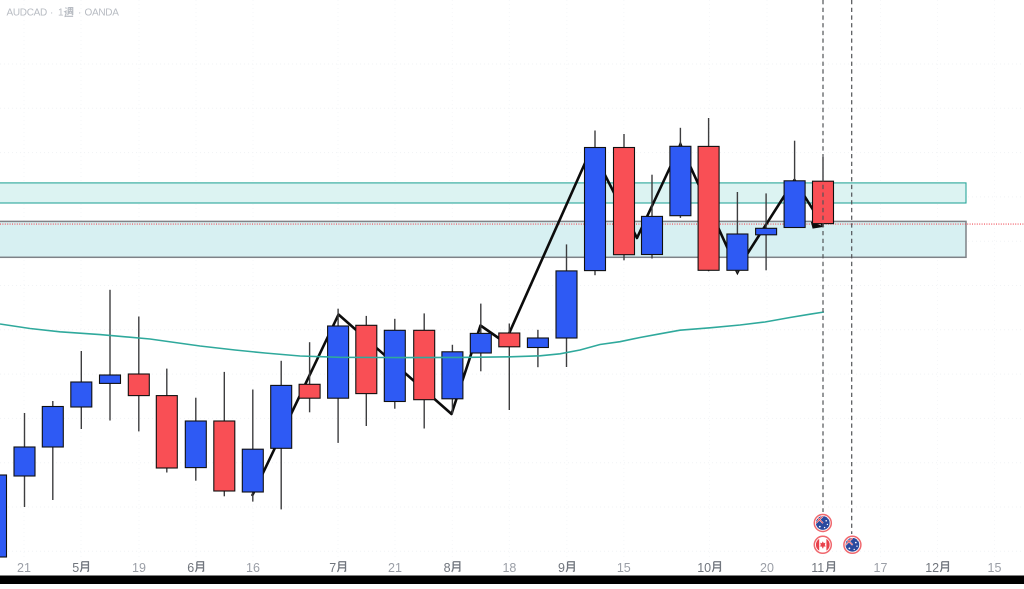 The height and width of the screenshot is (589, 1024). What do you see at coordinates (27, 13) in the screenshot?
I see `svg-text: AUDCAD` at bounding box center [27, 13].